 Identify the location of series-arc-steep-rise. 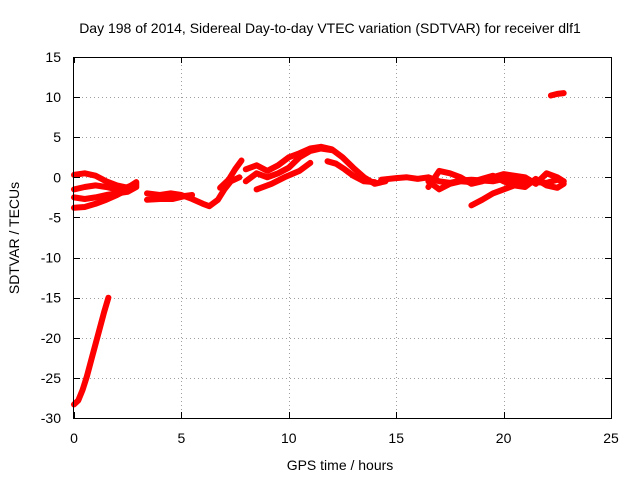
(91, 351).